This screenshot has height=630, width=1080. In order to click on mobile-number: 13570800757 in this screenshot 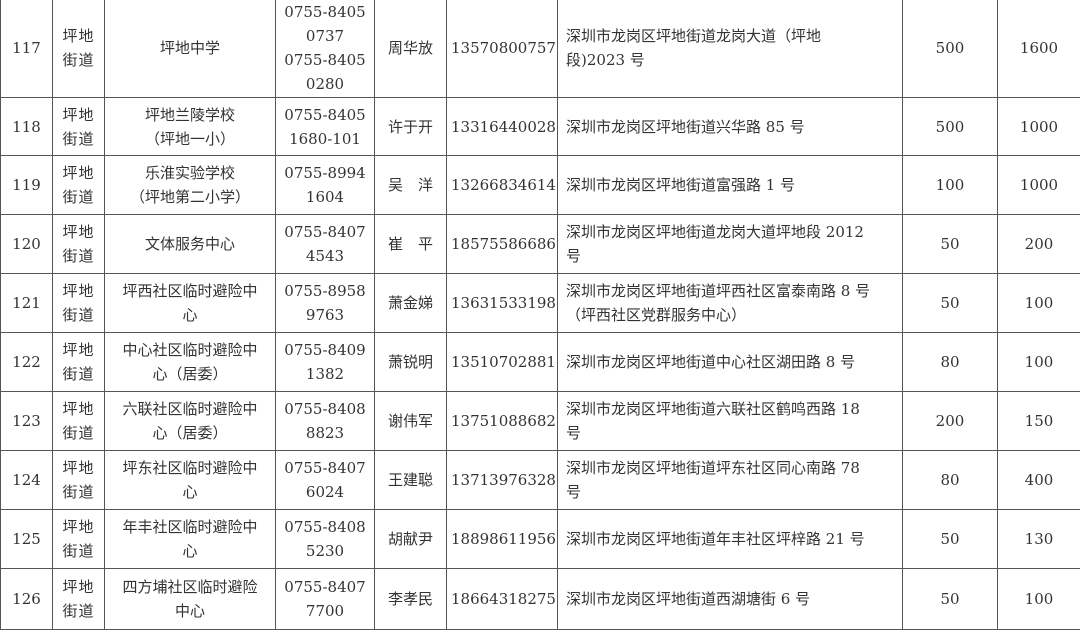, I will do `click(502, 49)`.